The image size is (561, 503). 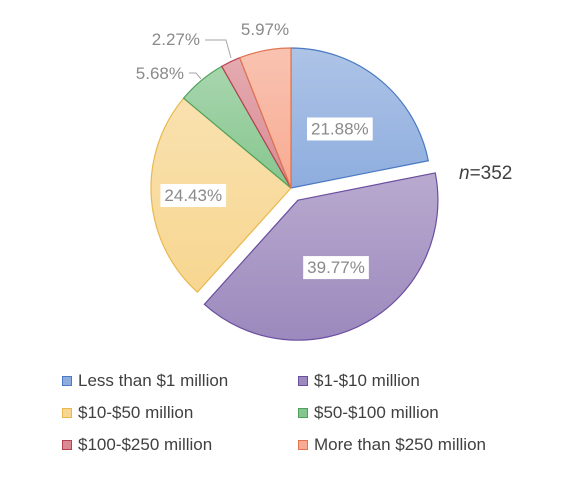 I want to click on data-label-50-100-million: 5.68%, so click(x=160, y=73).